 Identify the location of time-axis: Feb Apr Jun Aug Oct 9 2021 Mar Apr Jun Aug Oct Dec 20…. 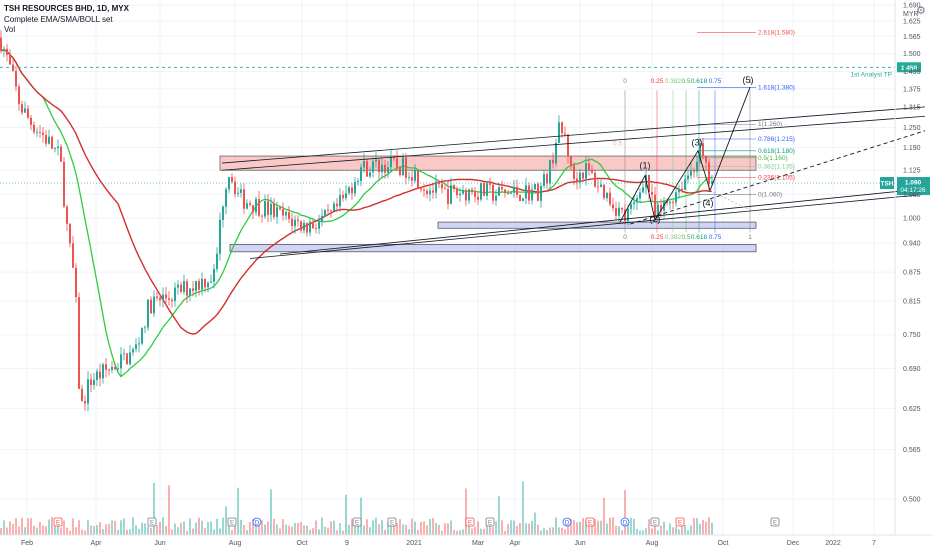
(466, 540).